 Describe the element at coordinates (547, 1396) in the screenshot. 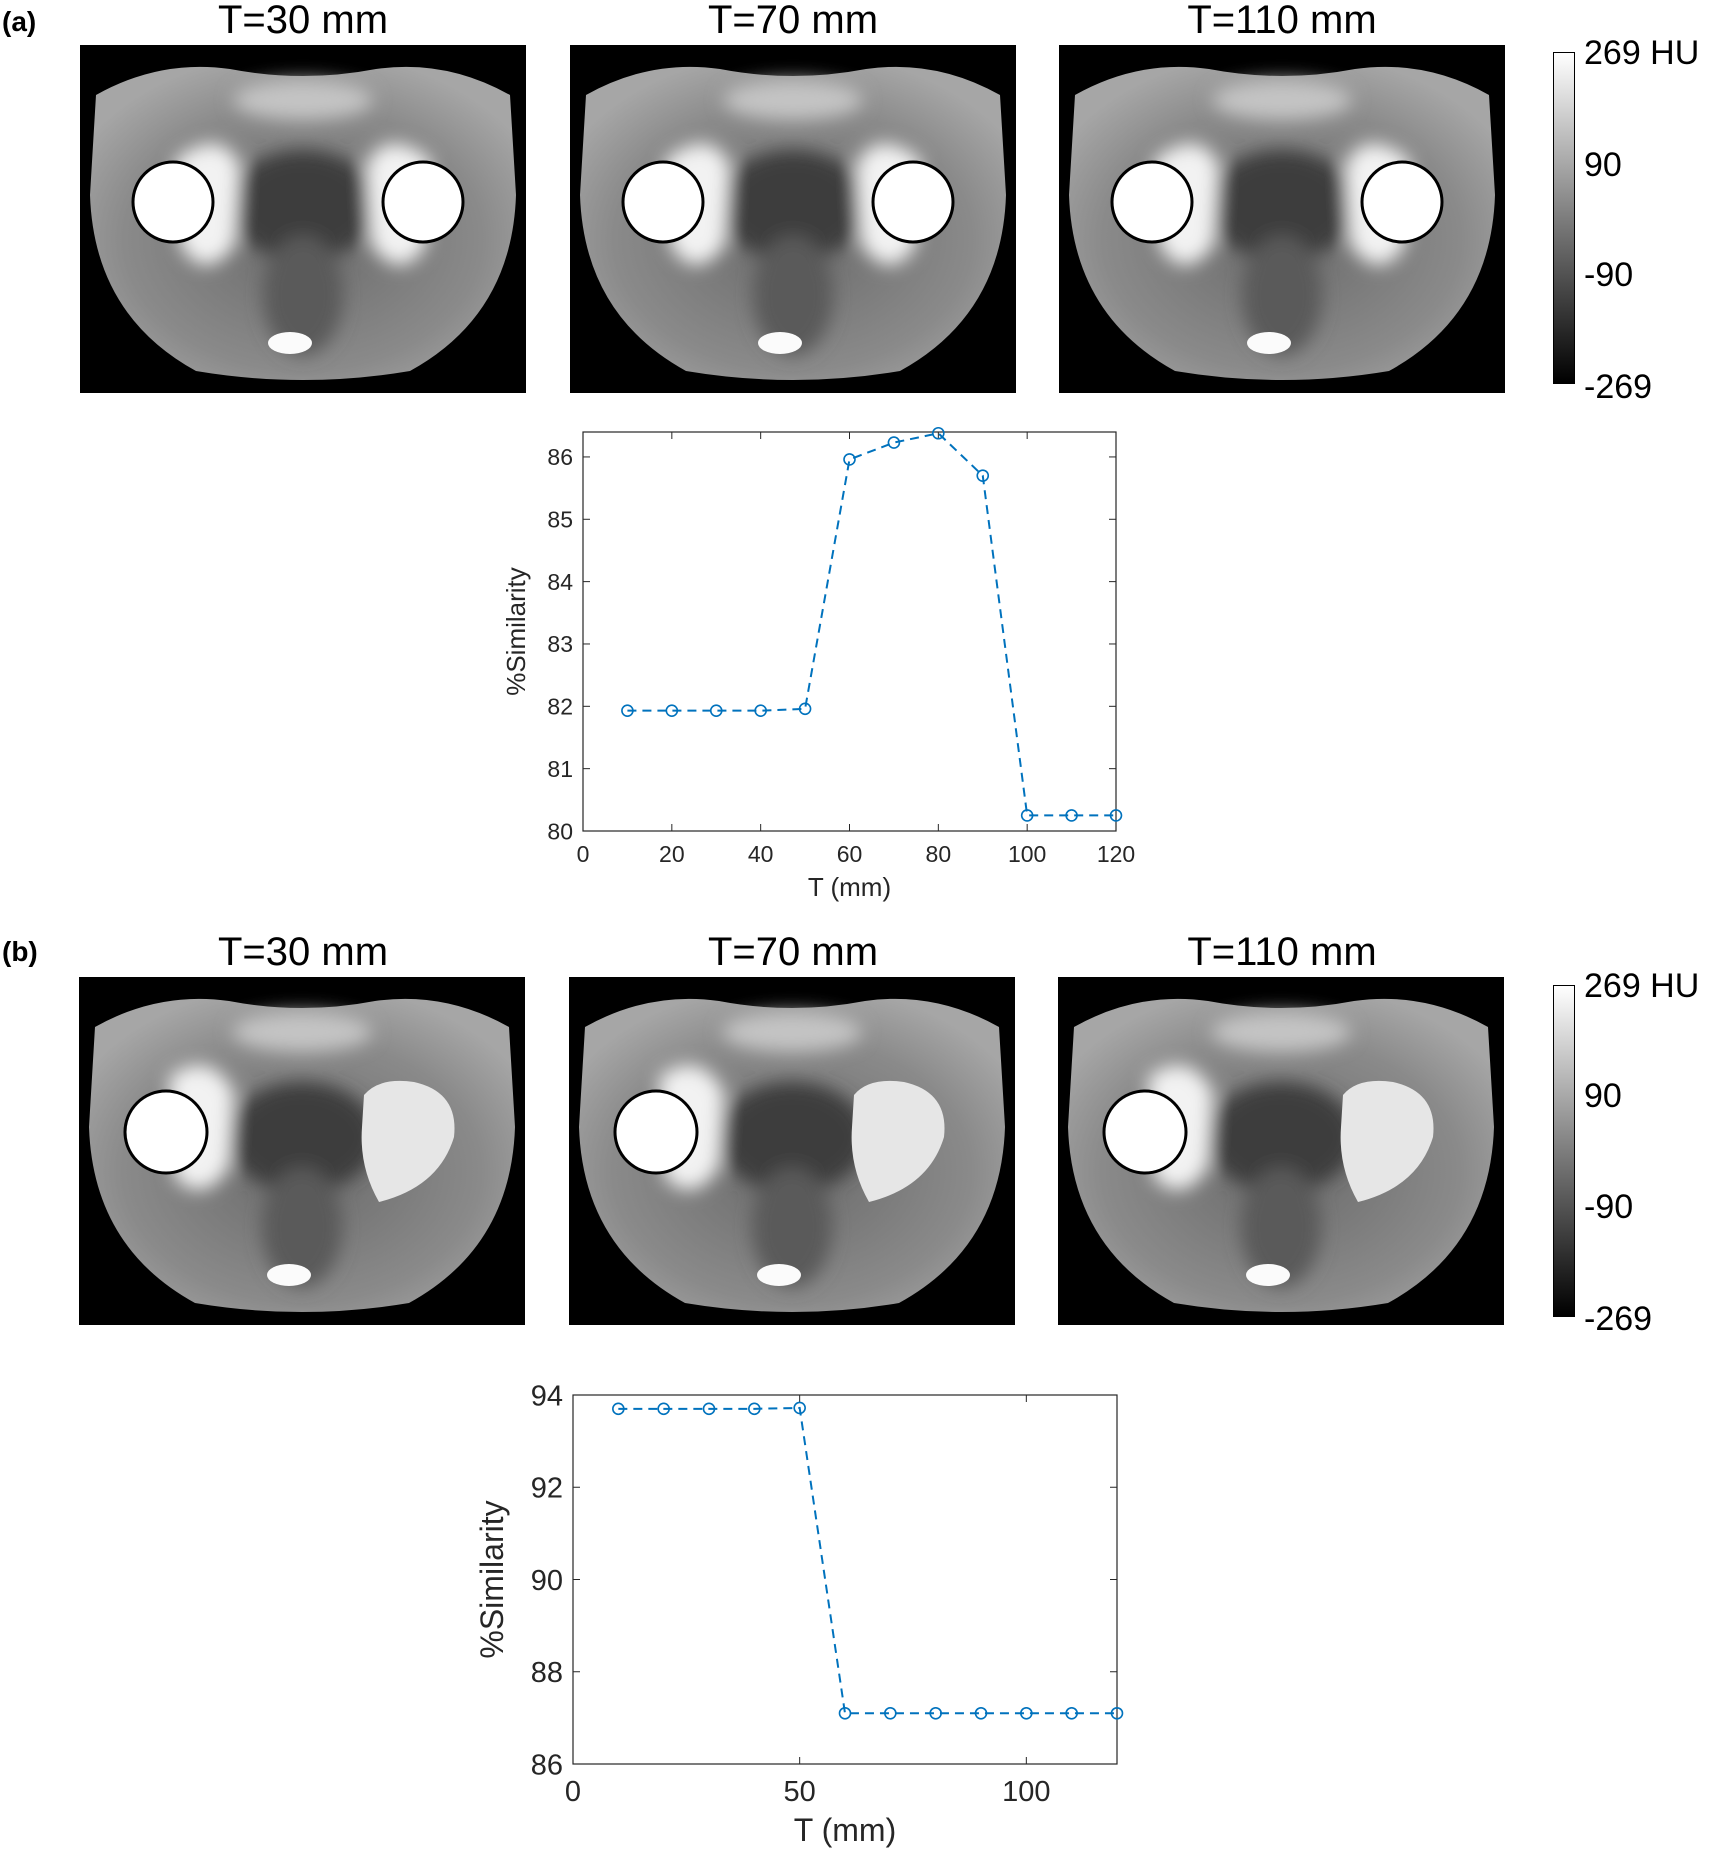

I see `y-tick-label: 94` at that location.